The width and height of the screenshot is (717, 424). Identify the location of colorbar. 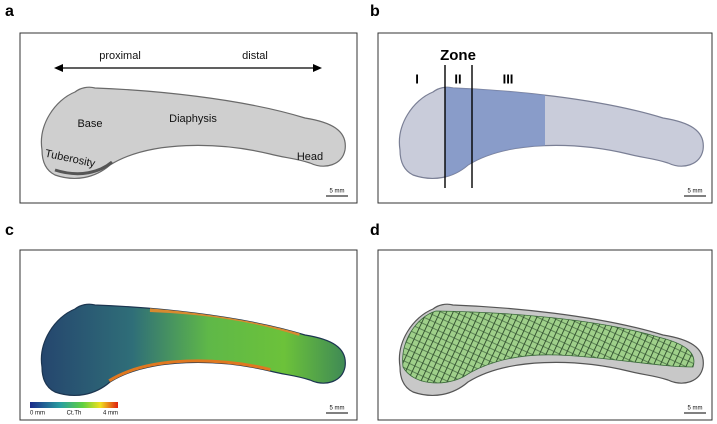
(74, 405).